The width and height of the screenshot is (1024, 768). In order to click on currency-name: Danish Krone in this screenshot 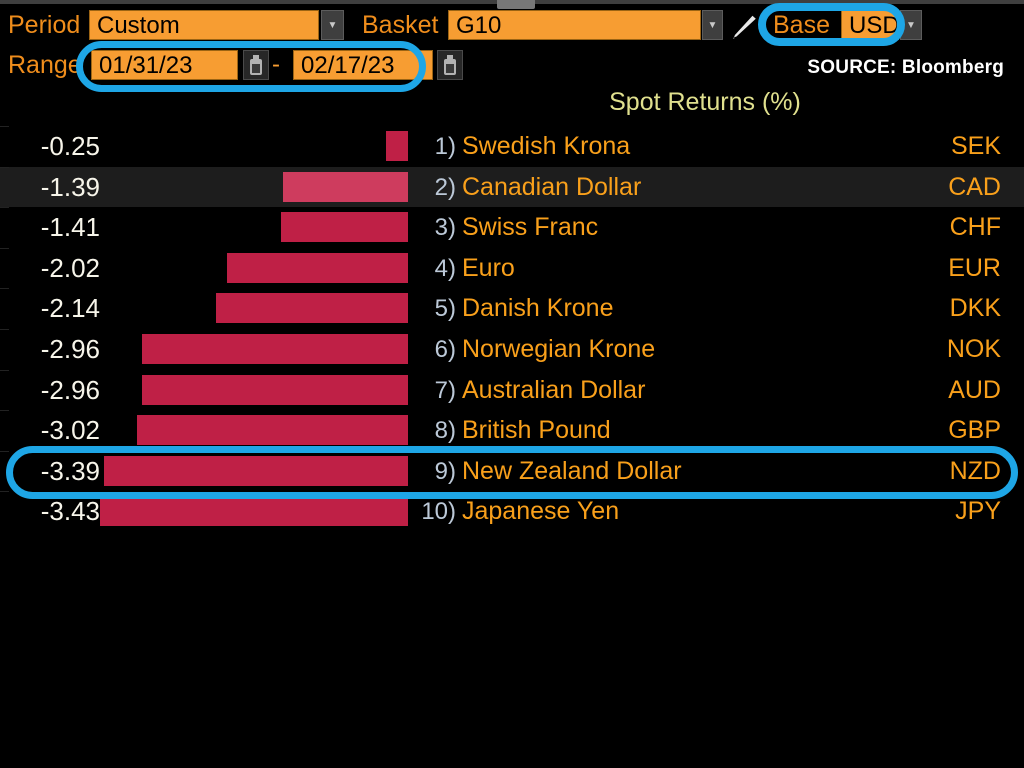, I will do `click(538, 308)`.